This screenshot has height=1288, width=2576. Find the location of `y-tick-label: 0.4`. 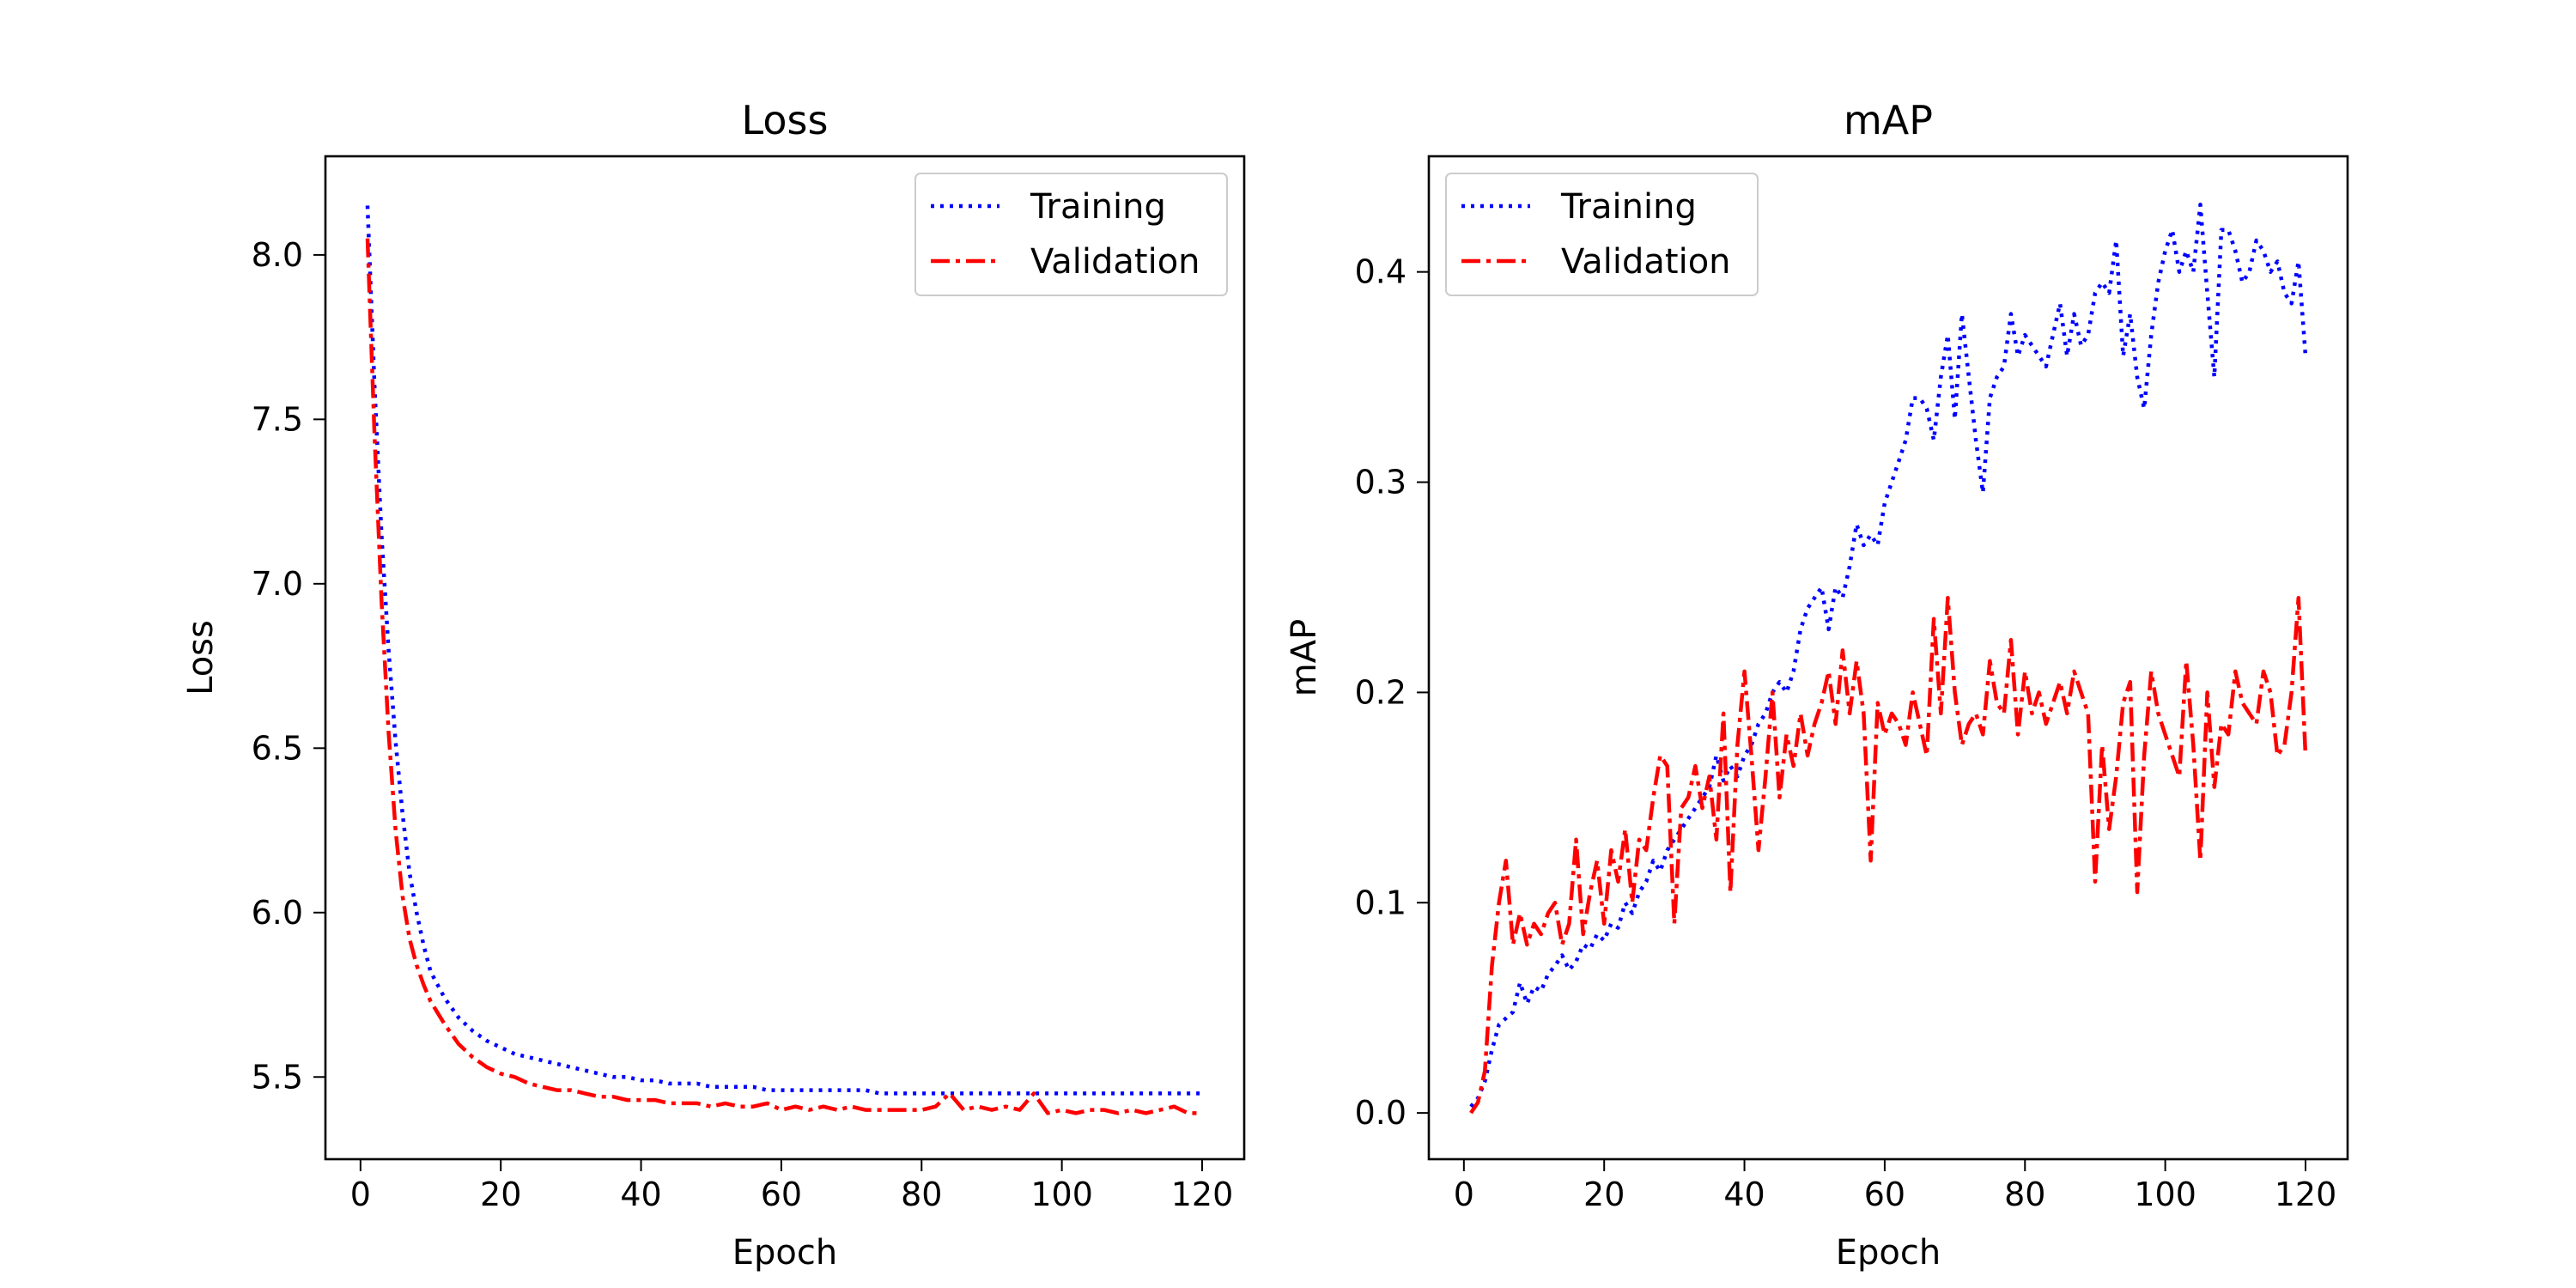

y-tick-label: 0.4 is located at coordinates (1380, 272).